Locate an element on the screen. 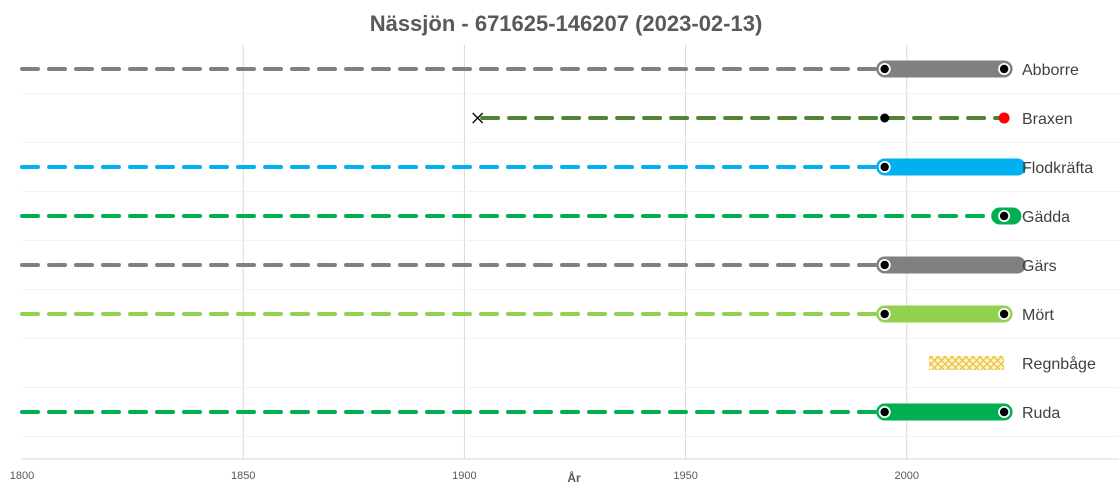  record-point-red is located at coordinates (1004, 118).